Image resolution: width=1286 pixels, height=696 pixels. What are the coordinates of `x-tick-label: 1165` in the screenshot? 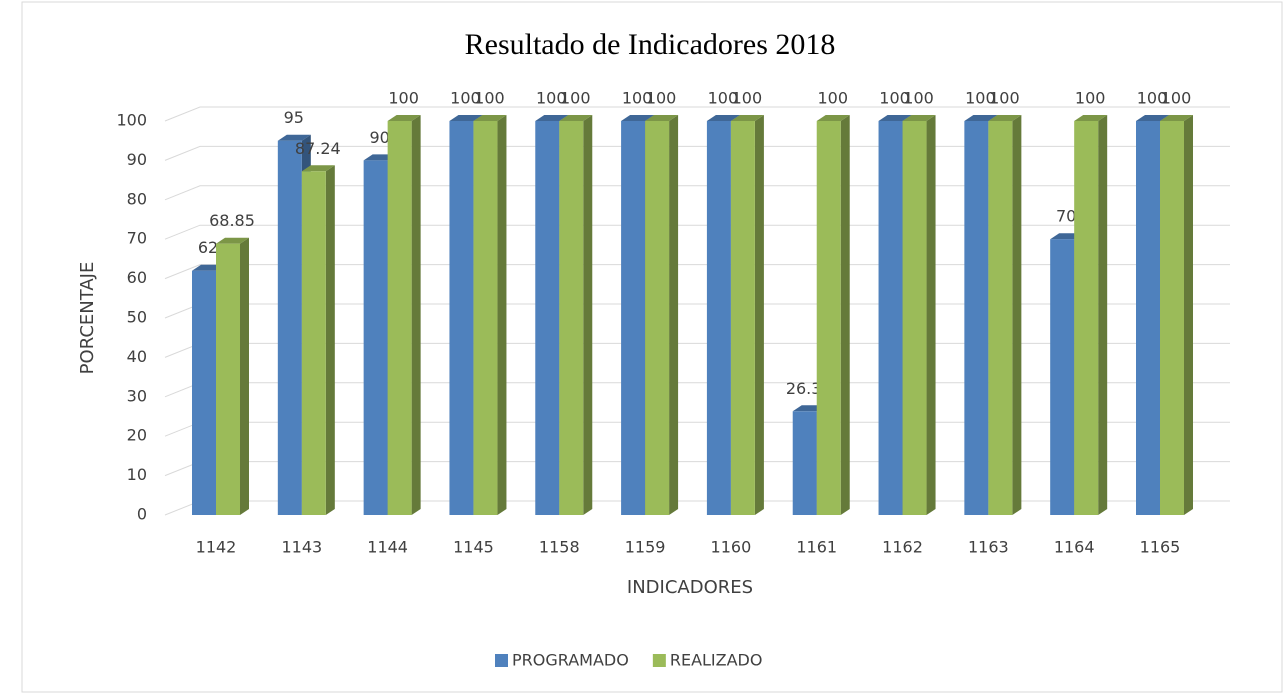 It's located at (1160, 547).